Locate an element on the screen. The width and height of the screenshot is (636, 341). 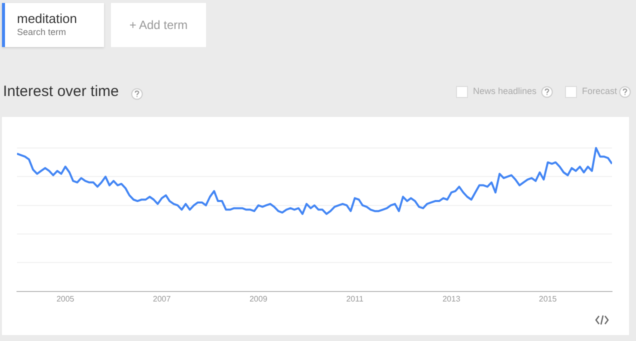
chart-title: Interest over time is located at coordinates (61, 91).